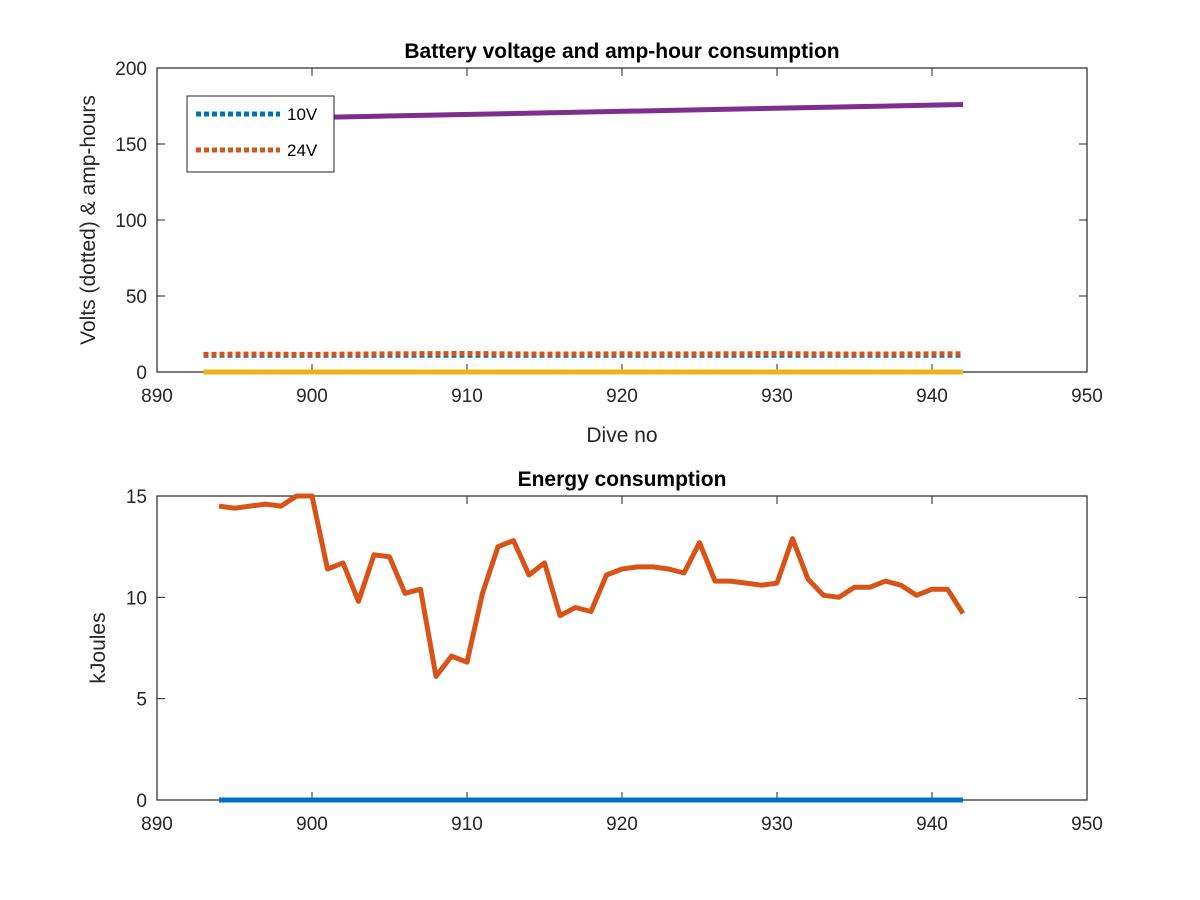  I want to click on chart-title: Energy consumption, so click(622, 479).